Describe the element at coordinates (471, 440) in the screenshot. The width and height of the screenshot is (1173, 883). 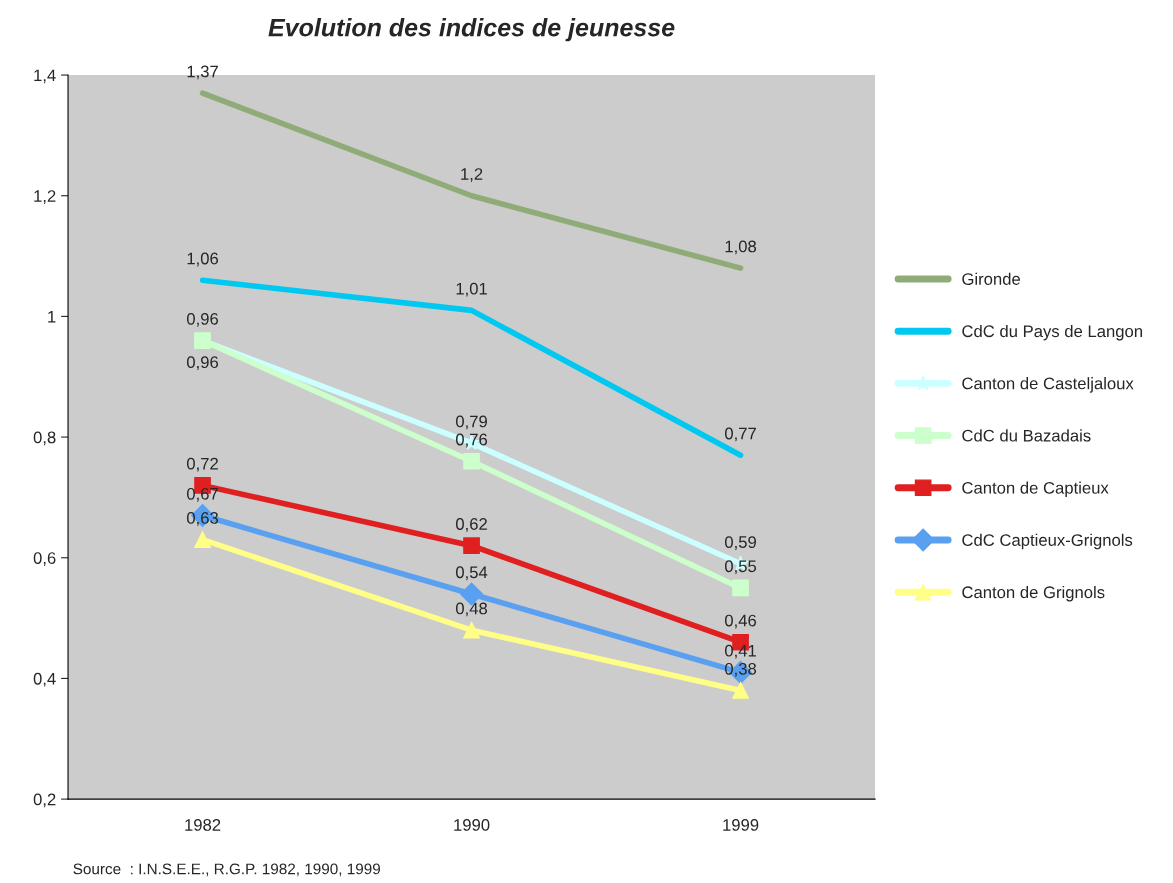
I see `data-label: 0,76` at that location.